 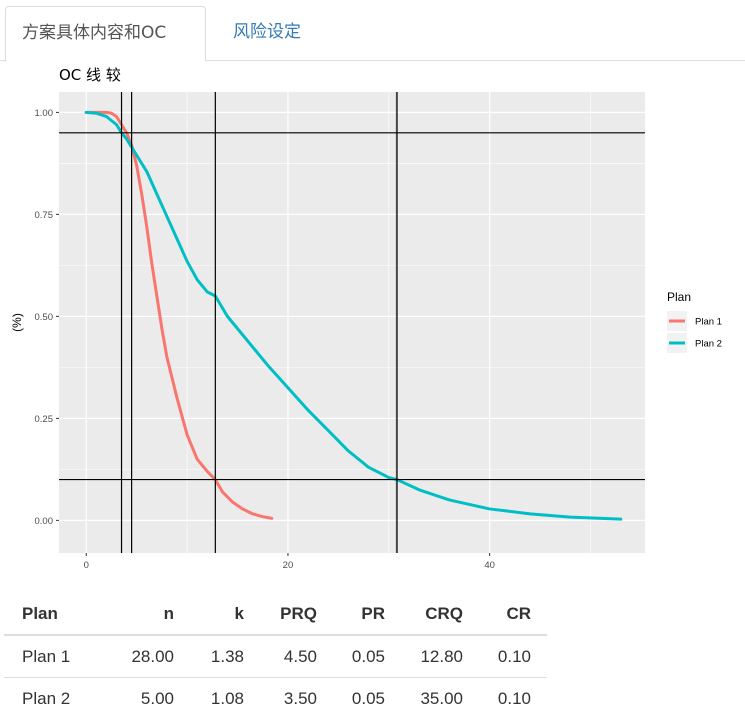 What do you see at coordinates (372, 31) in the screenshot?
I see `tab-bar: 方案具体内容和OC 风险设定` at bounding box center [372, 31].